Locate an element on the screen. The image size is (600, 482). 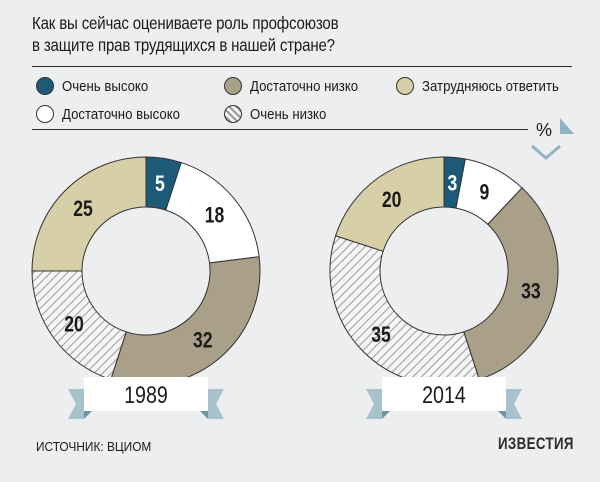
publisher-logo: ИЗВЕСТИЯ is located at coordinates (536, 443).